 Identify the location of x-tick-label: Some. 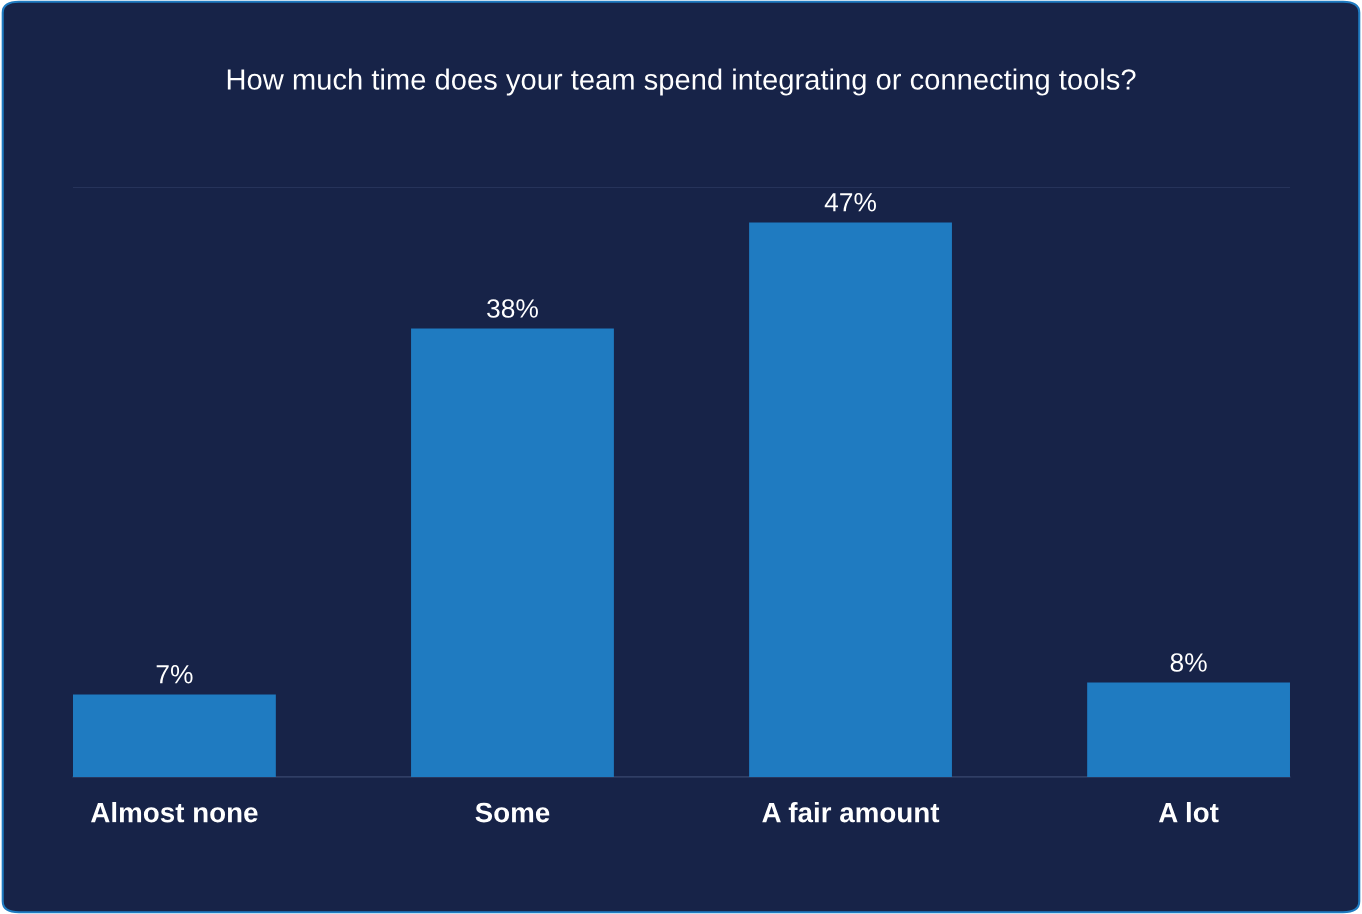
(512, 812).